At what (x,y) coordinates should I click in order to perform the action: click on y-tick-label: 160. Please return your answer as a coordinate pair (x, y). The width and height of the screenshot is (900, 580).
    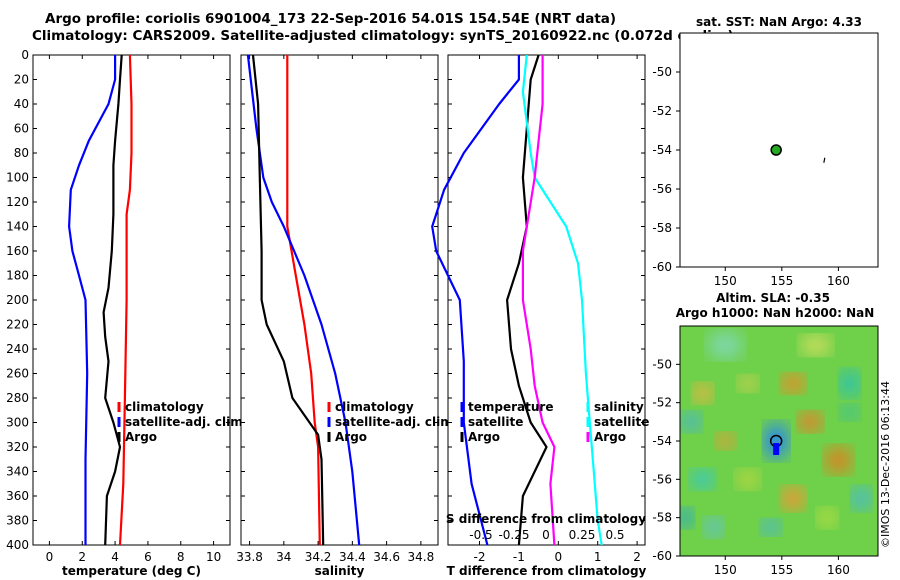
    Looking at the image, I should click on (17, 251).